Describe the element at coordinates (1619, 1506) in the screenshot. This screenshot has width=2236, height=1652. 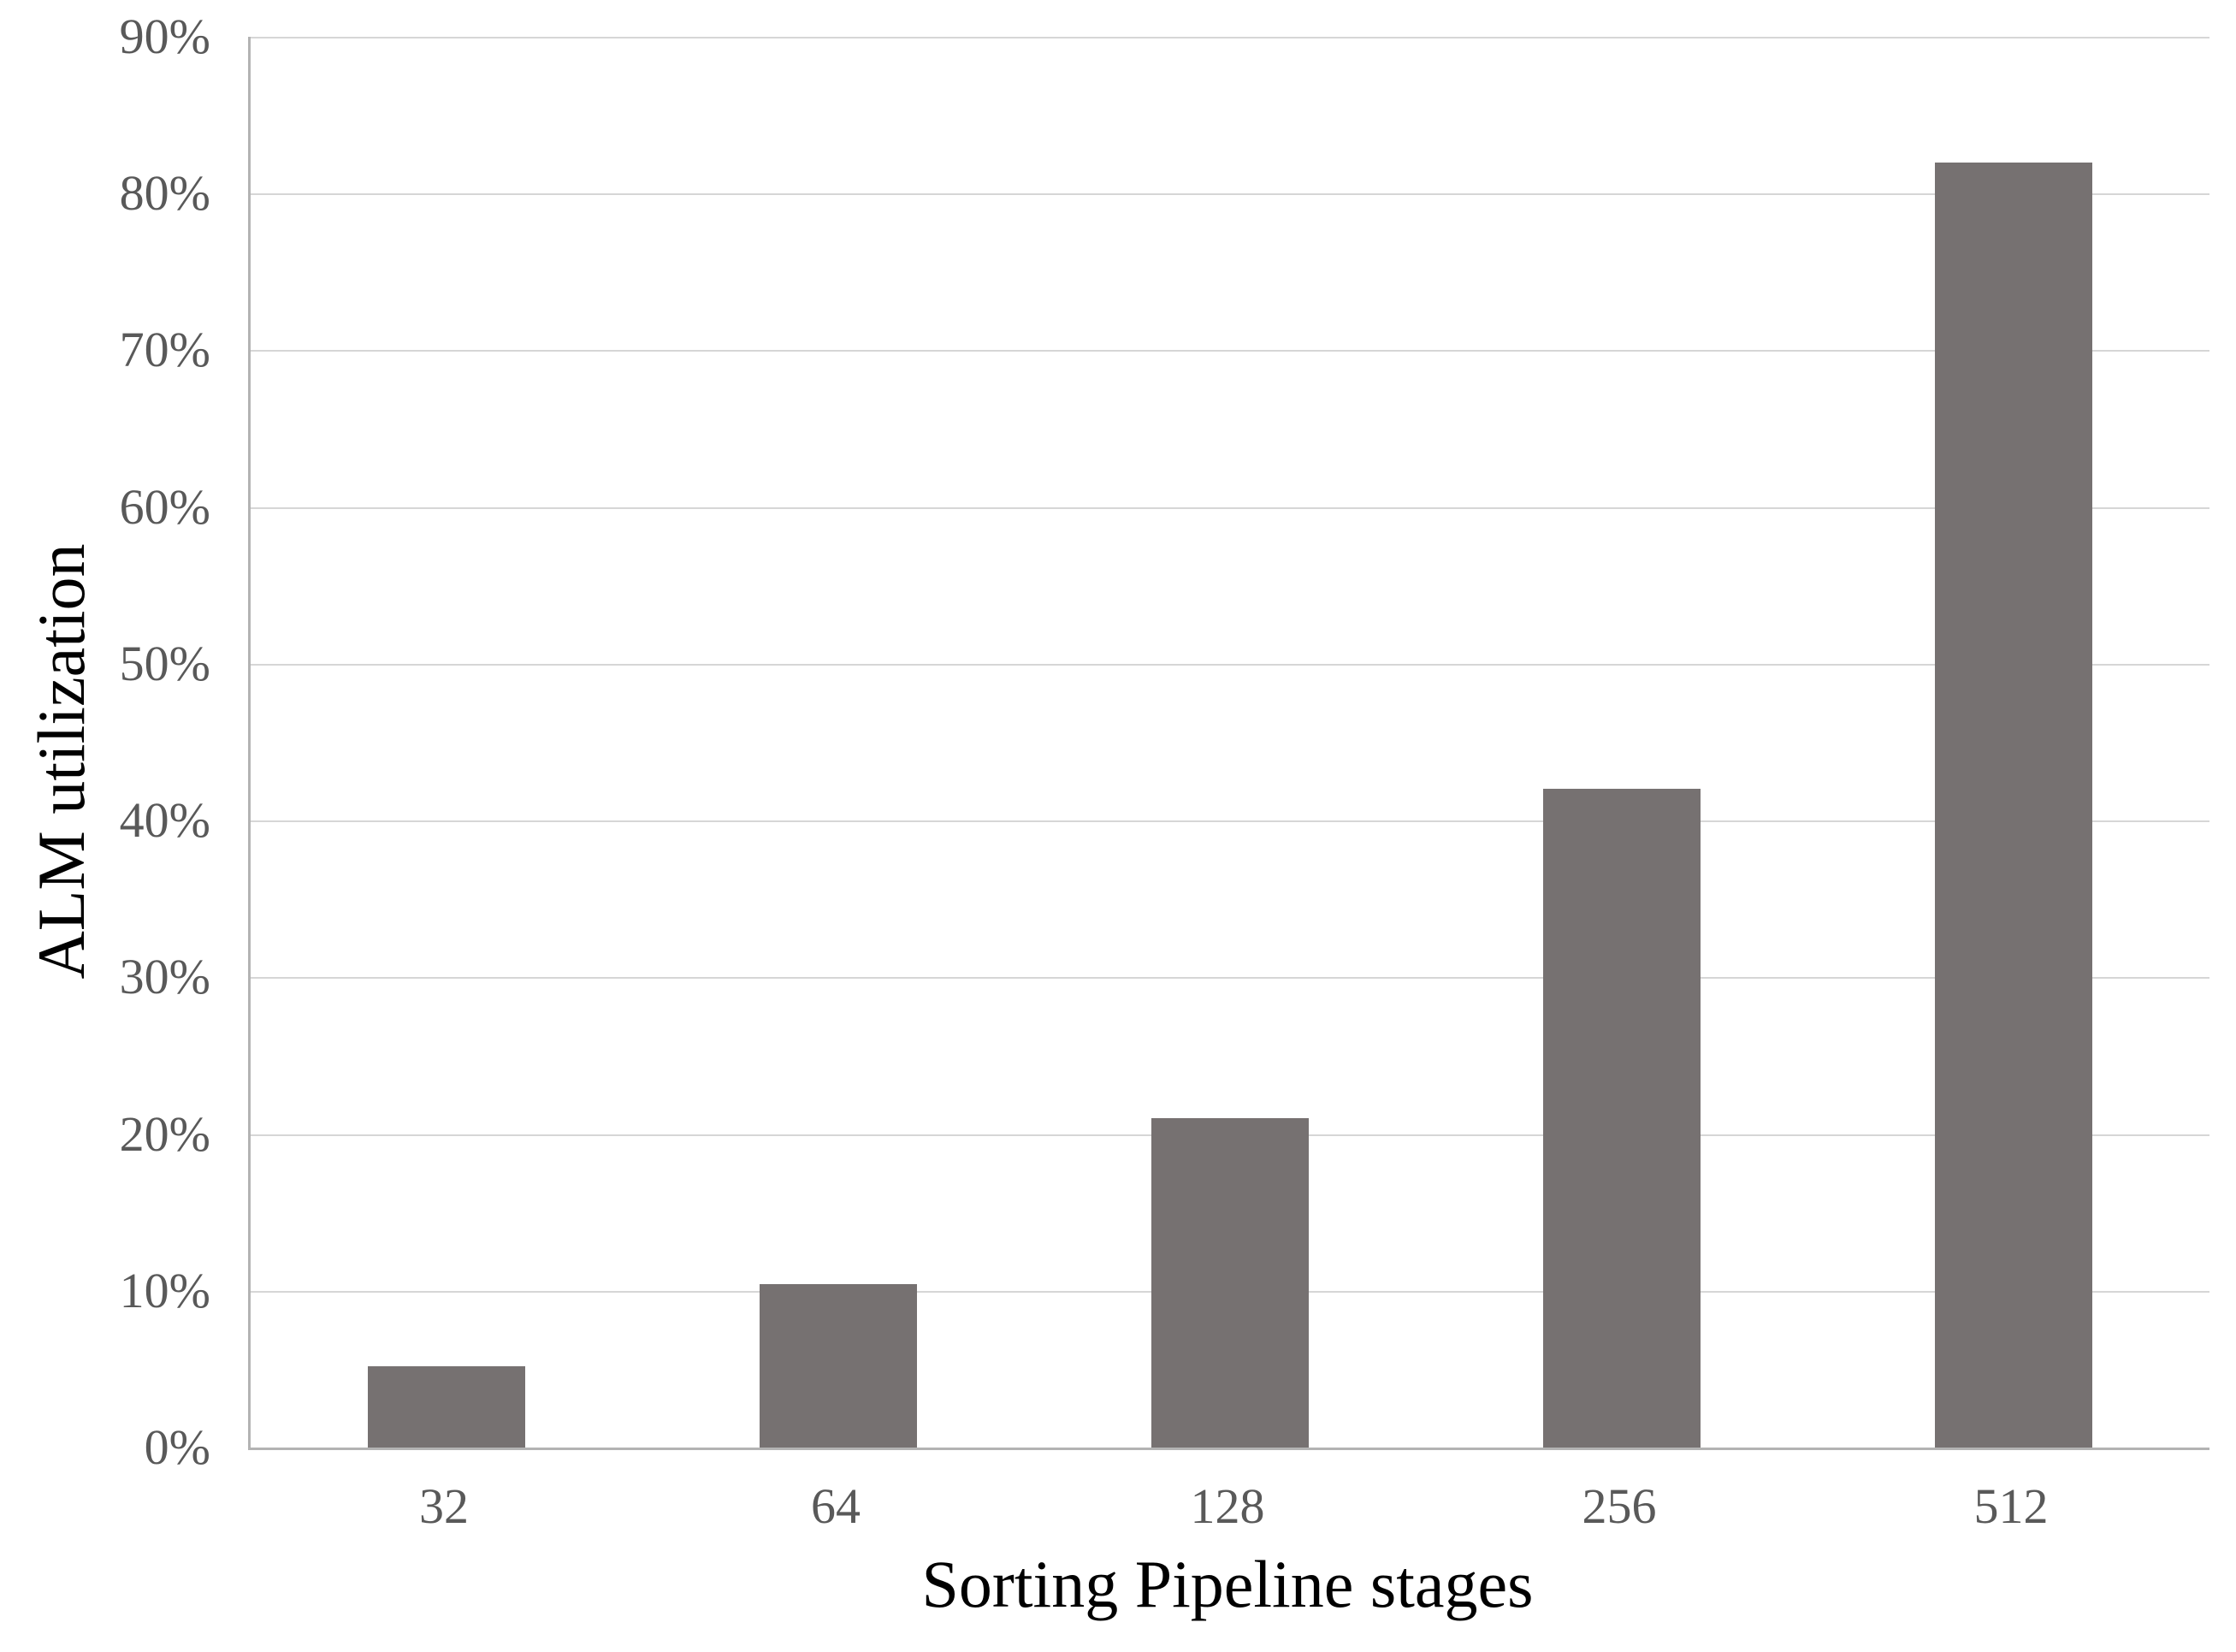
I see `x-tick-label: 256` at that location.